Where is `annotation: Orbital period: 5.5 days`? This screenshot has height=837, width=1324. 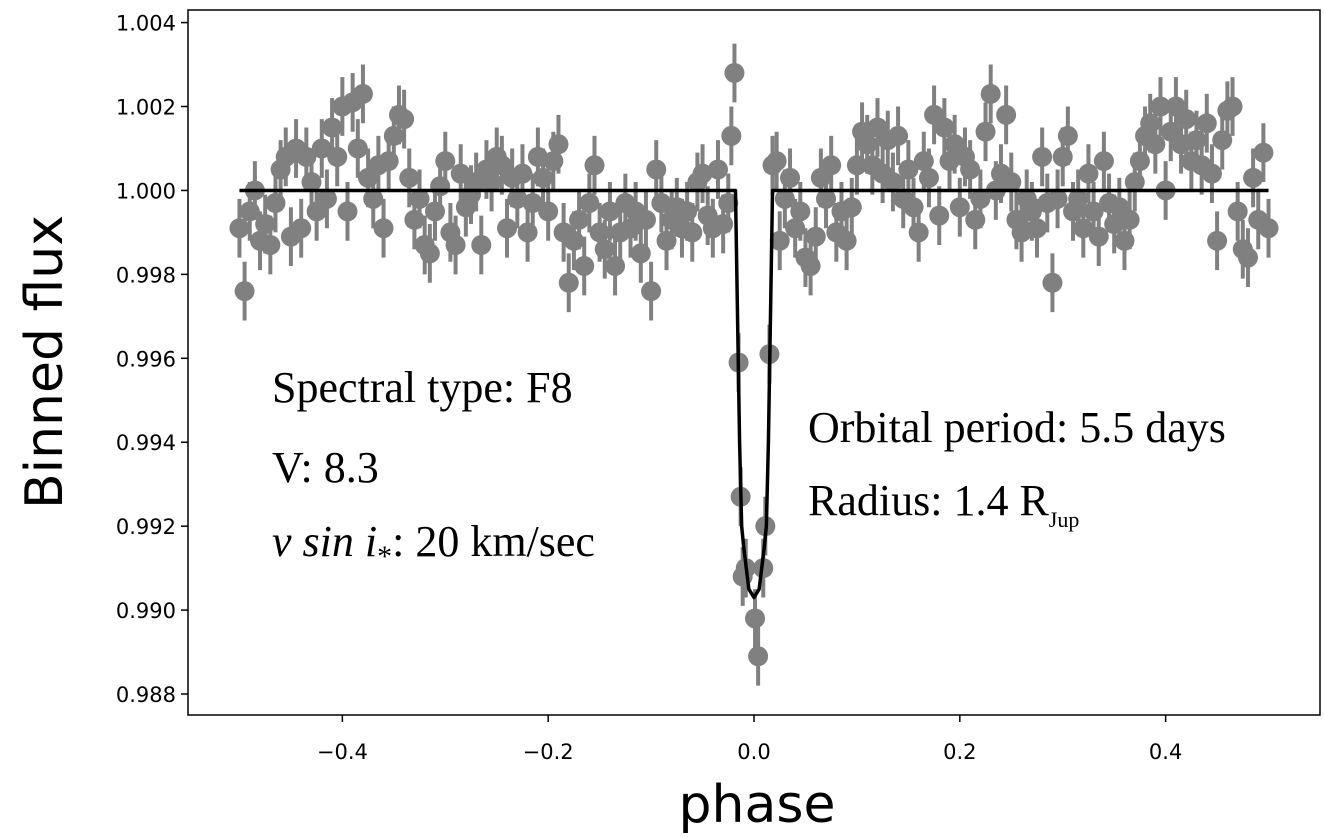 annotation: Orbital period: 5.5 days is located at coordinates (1017, 427).